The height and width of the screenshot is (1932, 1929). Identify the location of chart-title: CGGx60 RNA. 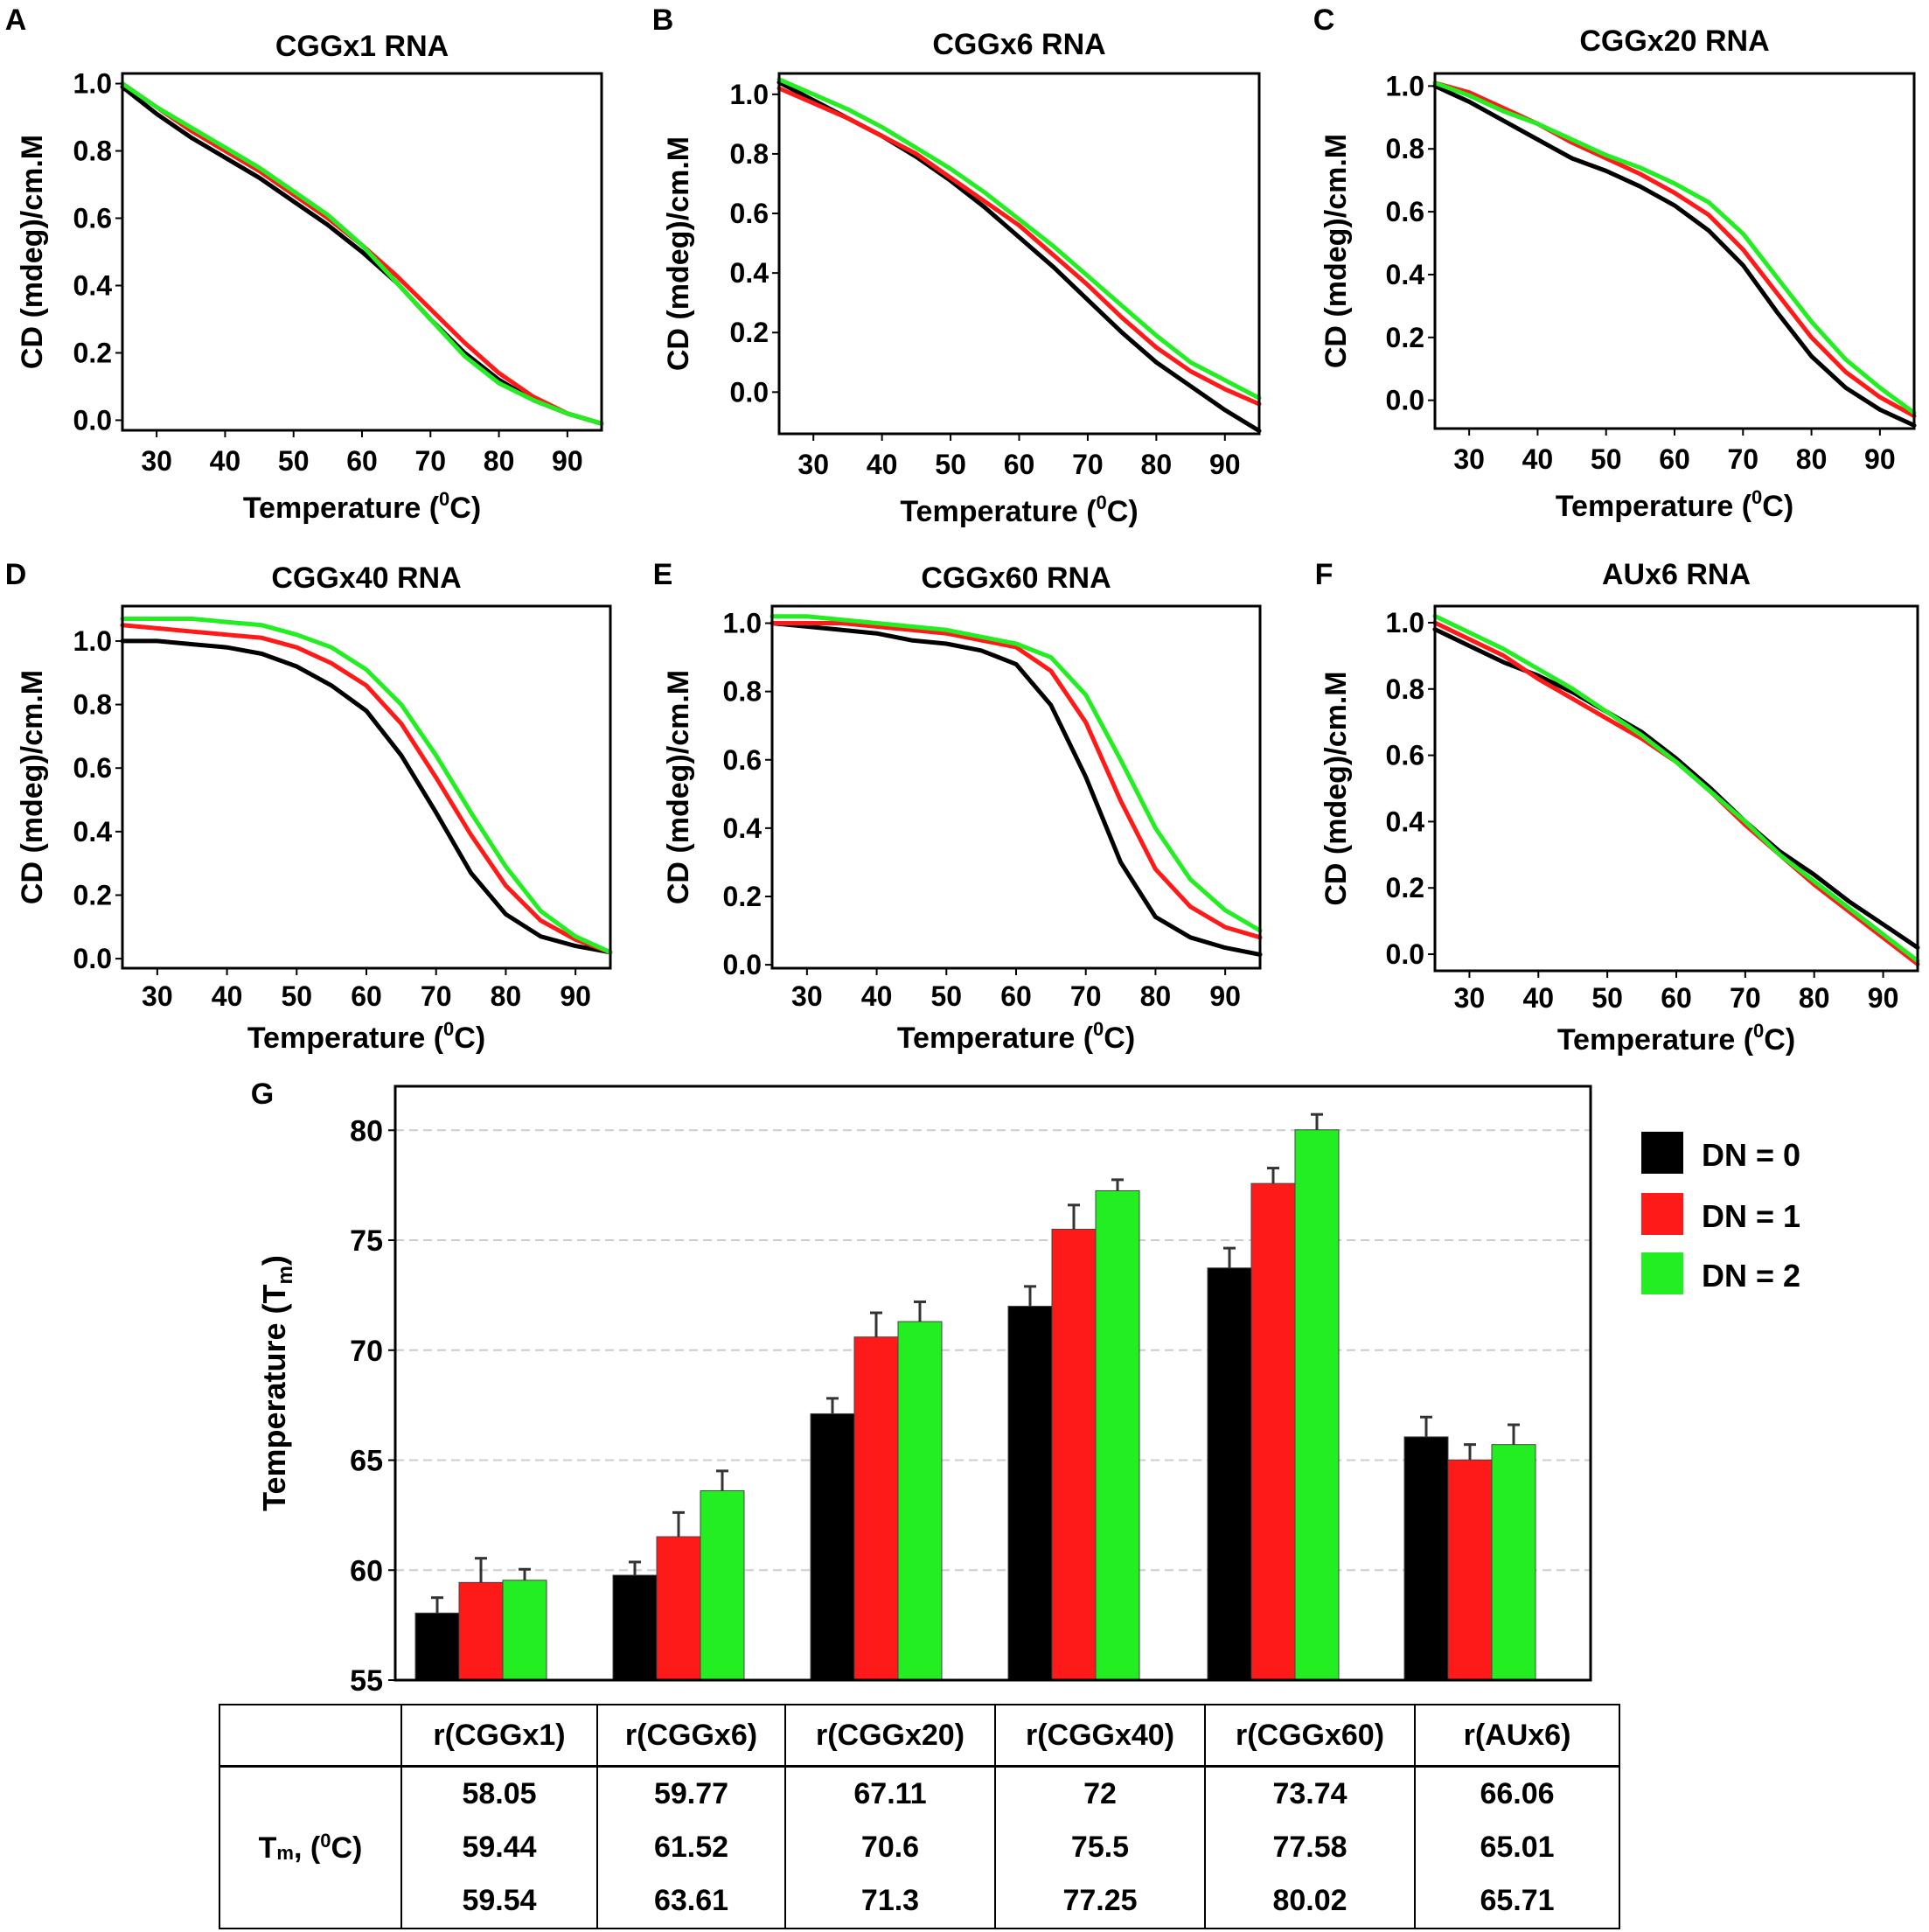
(1016, 578).